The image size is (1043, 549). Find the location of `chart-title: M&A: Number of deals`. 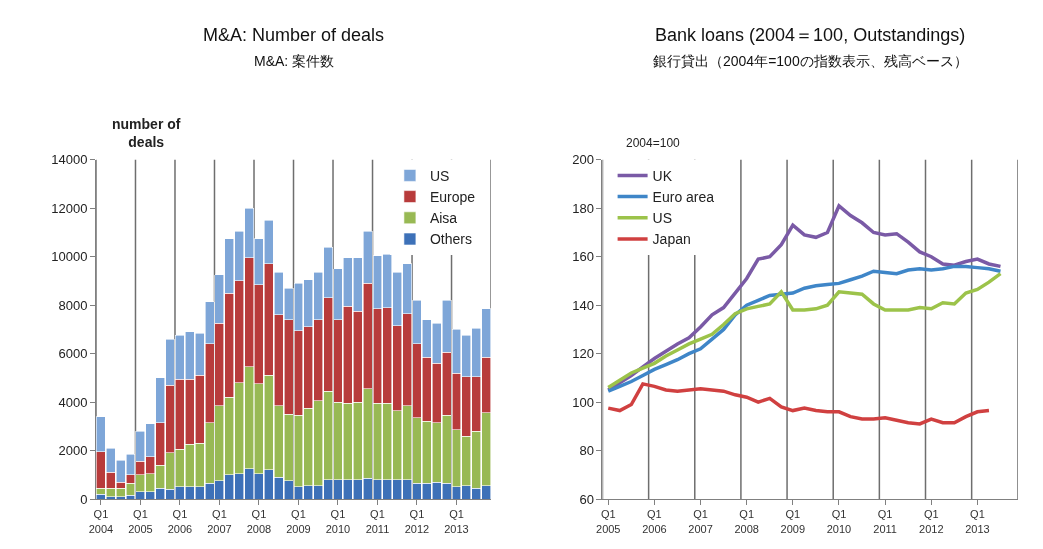

chart-title: M&A: Number of deals is located at coordinates (294, 35).